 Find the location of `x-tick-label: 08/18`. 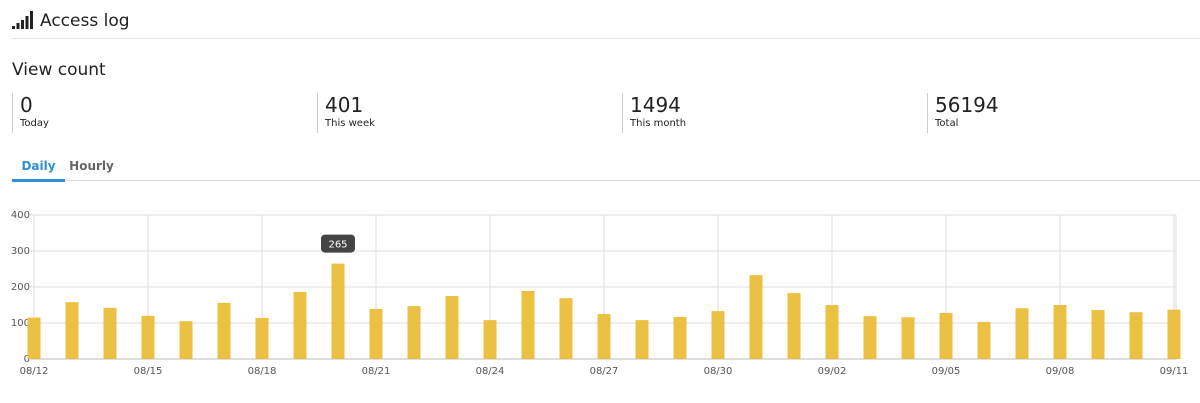

x-tick-label: 08/18 is located at coordinates (262, 371).